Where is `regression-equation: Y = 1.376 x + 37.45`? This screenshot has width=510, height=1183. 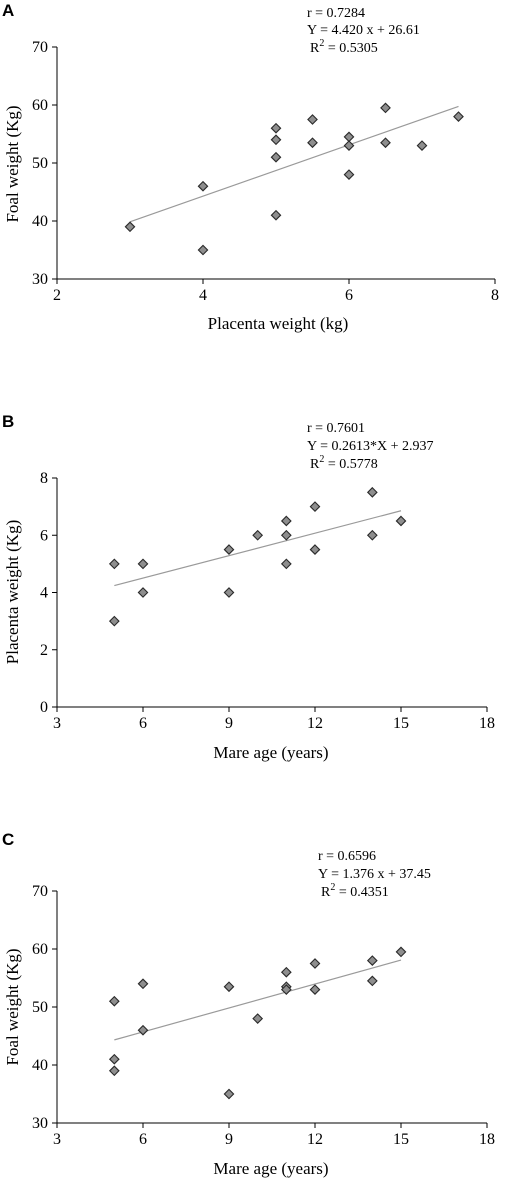
regression-equation: Y = 1.376 x + 37.45 is located at coordinates (374, 874).